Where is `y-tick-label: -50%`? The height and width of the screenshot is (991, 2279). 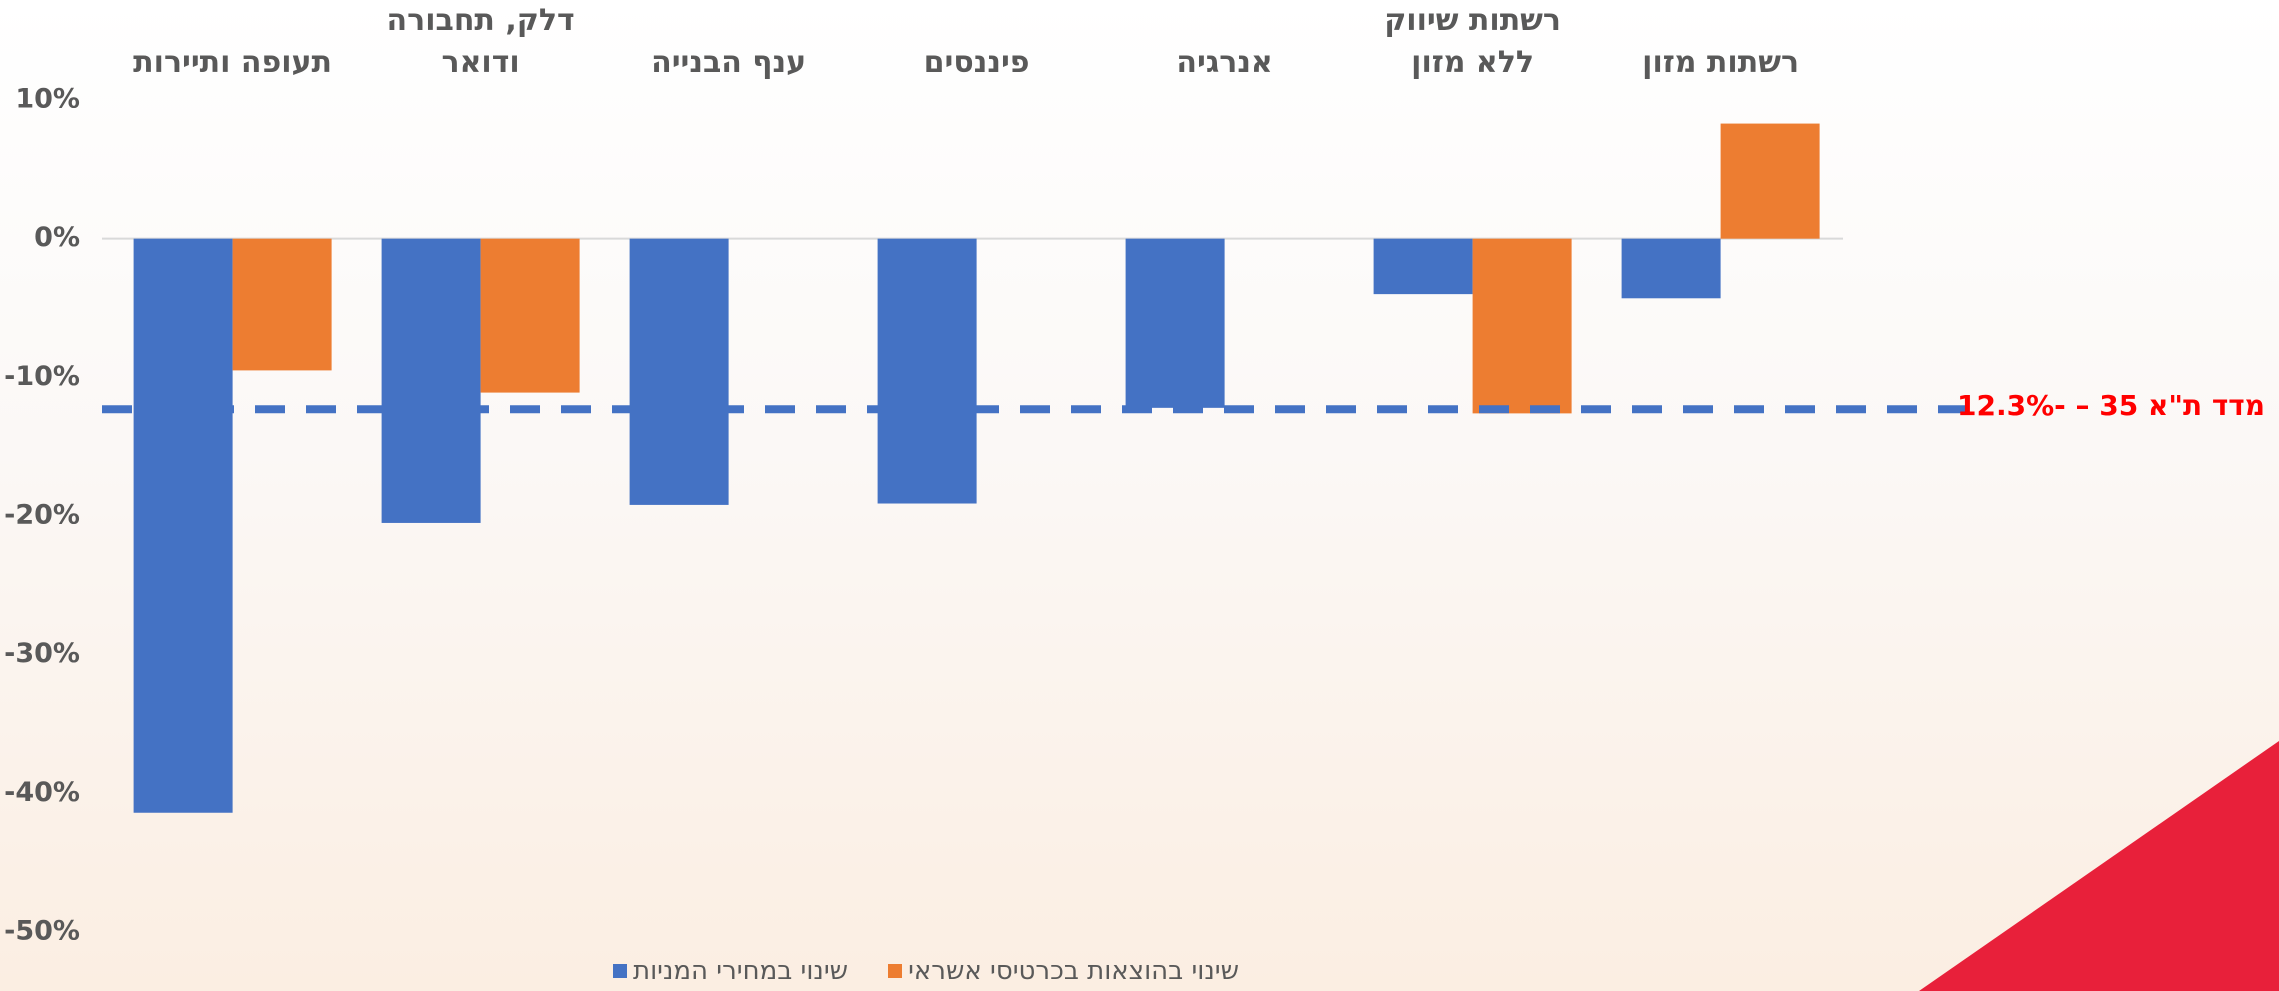
y-tick-label: -50% is located at coordinates (42, 931).